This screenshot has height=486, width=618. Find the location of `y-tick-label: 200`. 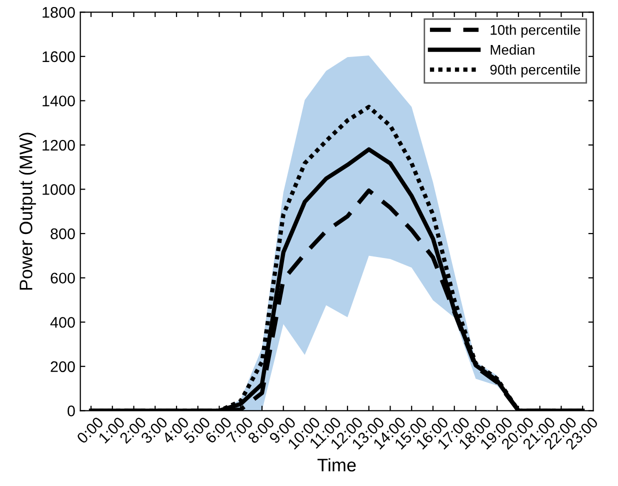

y-tick-label: 200 is located at coordinates (62, 366).